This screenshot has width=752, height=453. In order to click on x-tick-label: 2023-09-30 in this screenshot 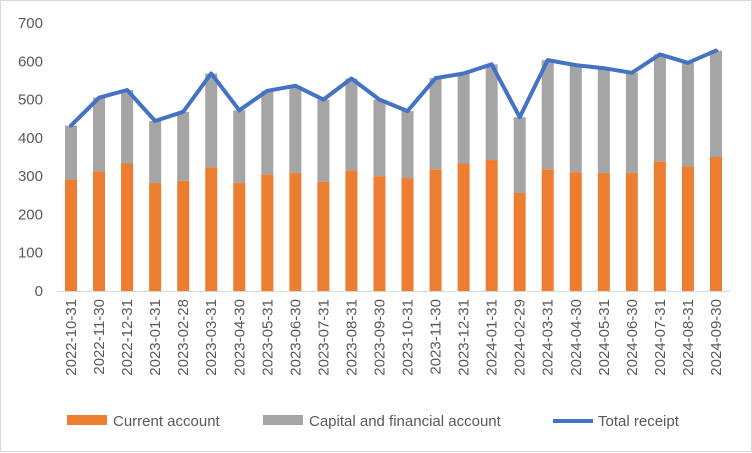, I will do `click(379, 337)`.